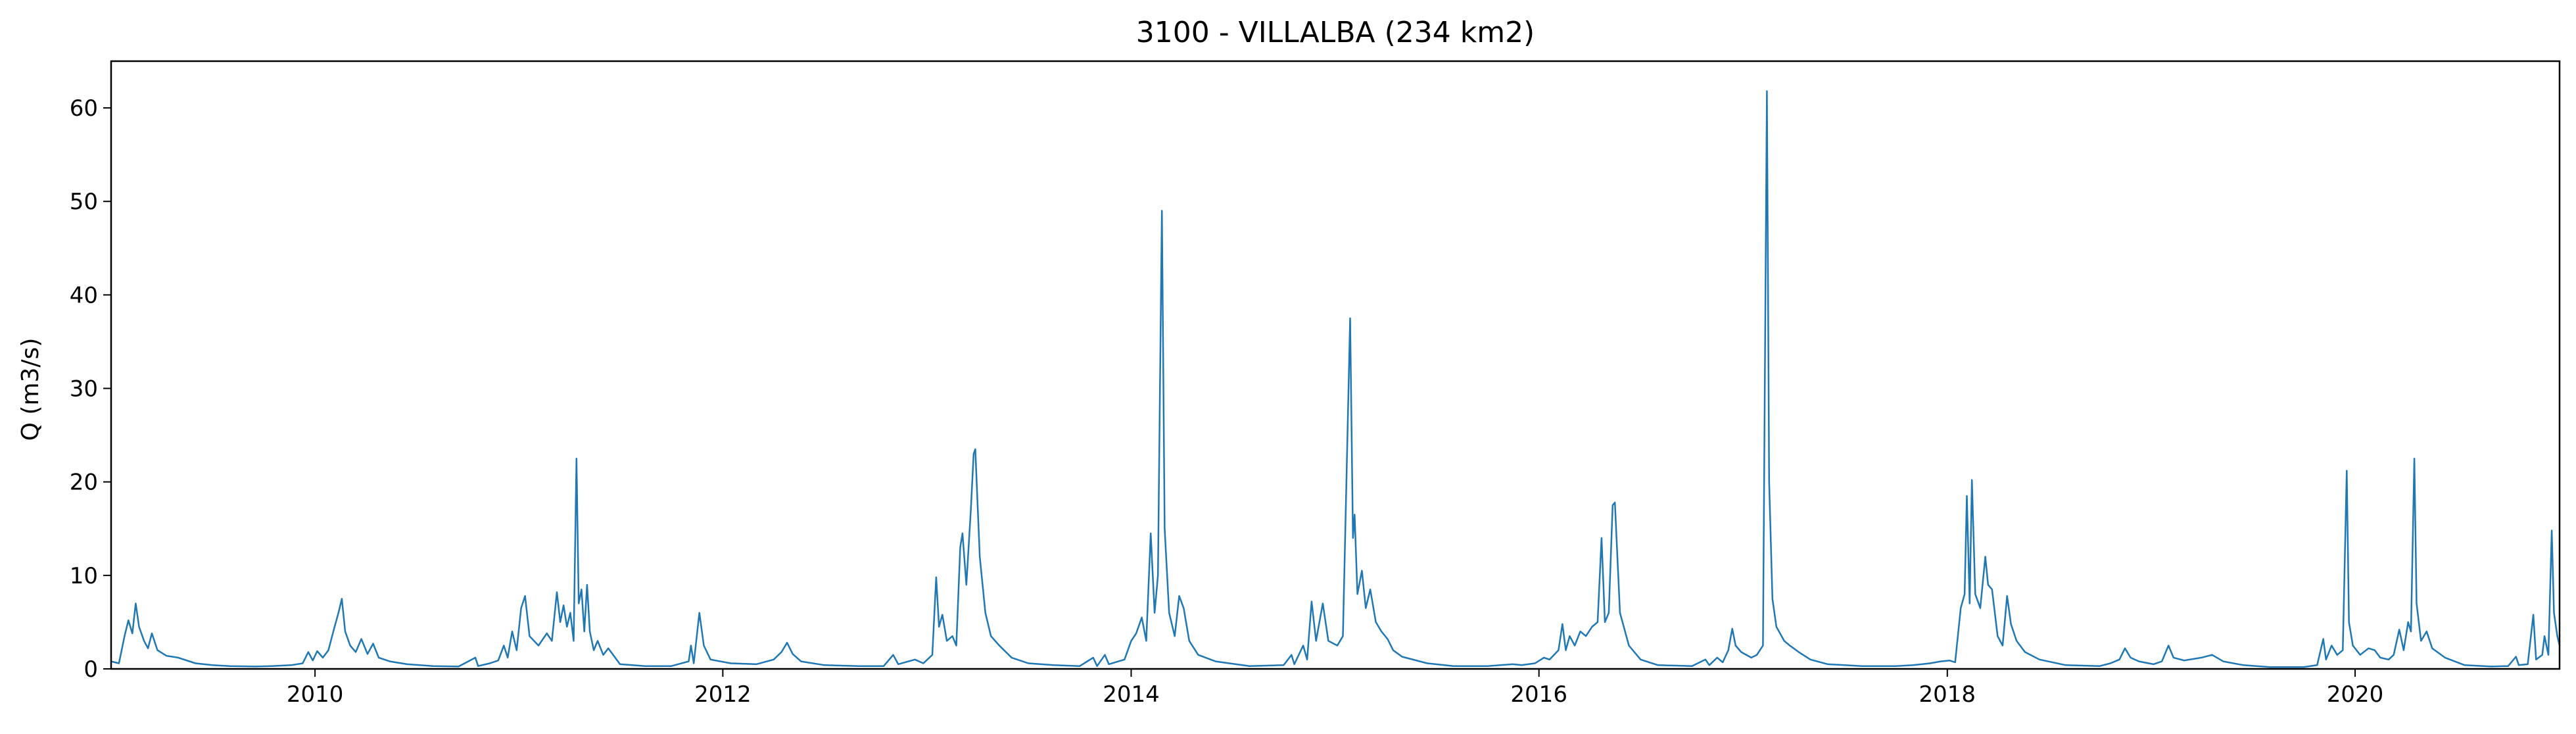  I want to click on x-tick-label: 2018, so click(1948, 694).